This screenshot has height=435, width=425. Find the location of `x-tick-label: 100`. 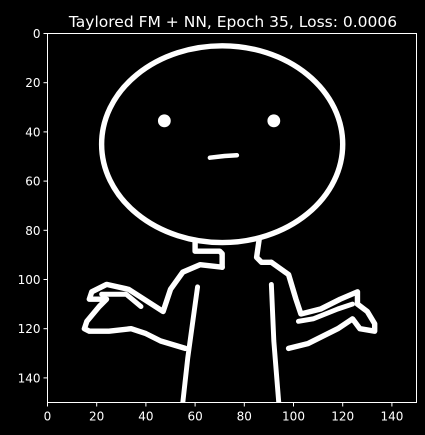

x-tick-label: 100 is located at coordinates (293, 417).